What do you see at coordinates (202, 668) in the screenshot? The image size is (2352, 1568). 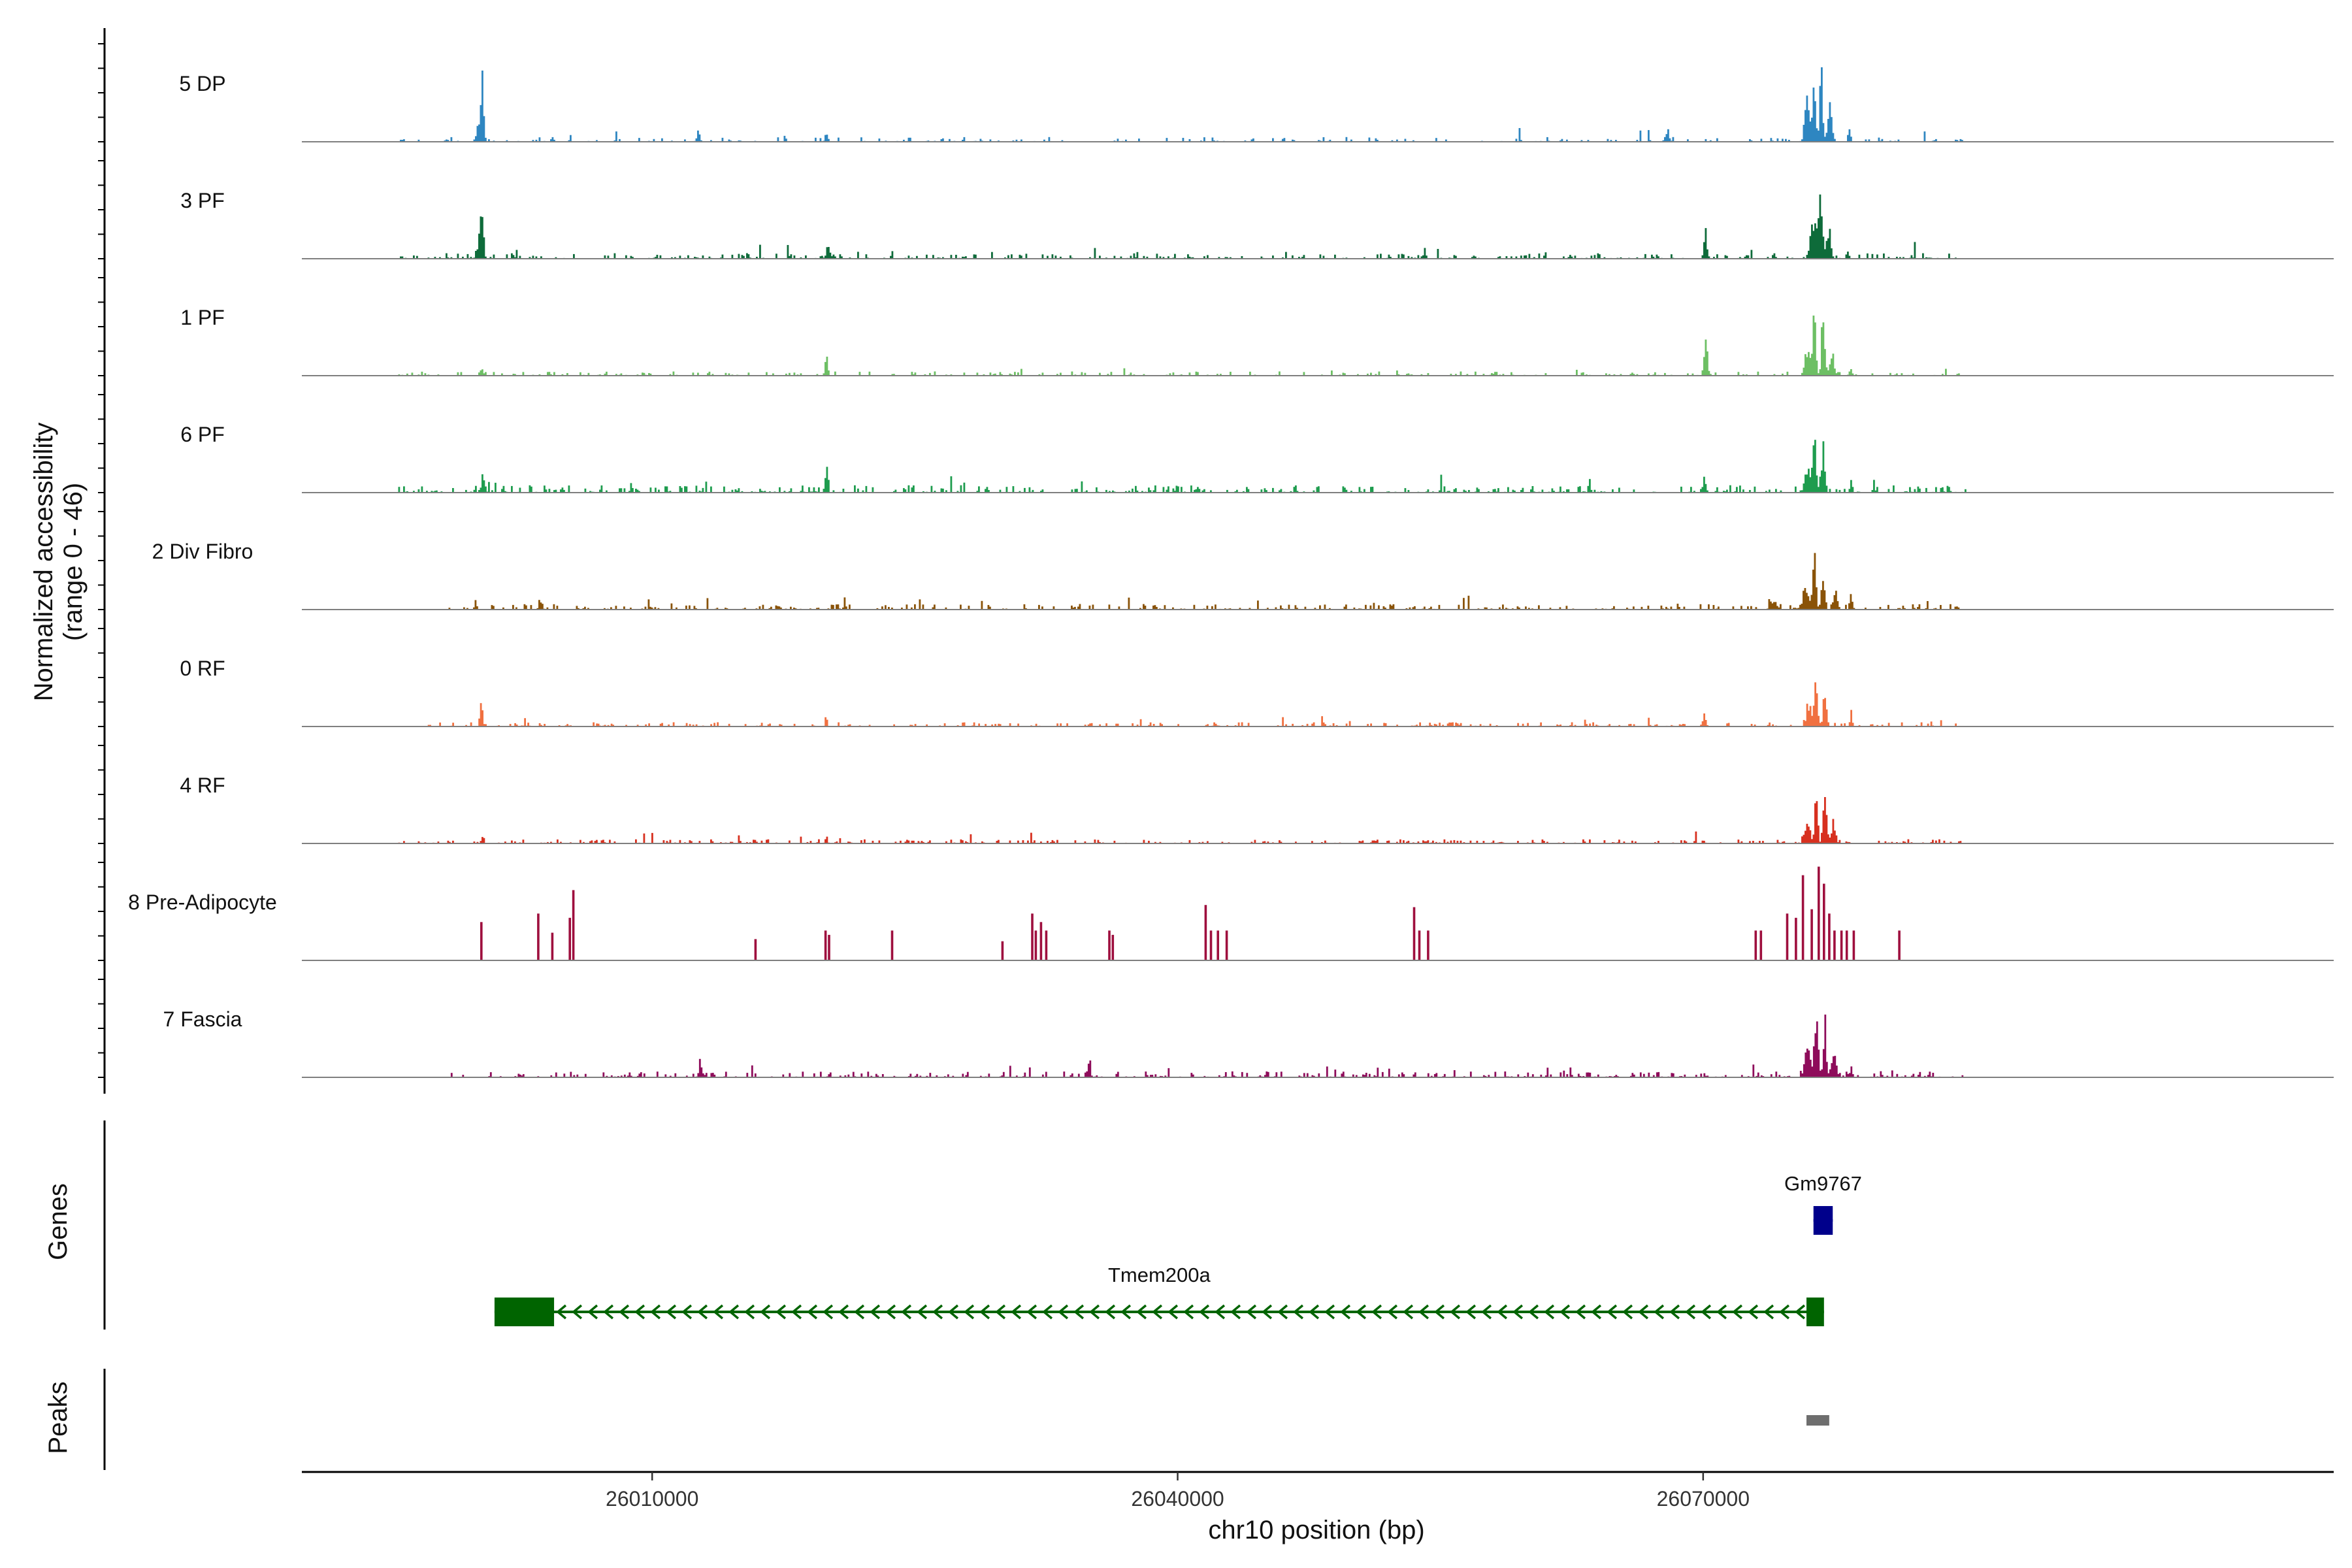 I see `track-label: 0 RF` at bounding box center [202, 668].